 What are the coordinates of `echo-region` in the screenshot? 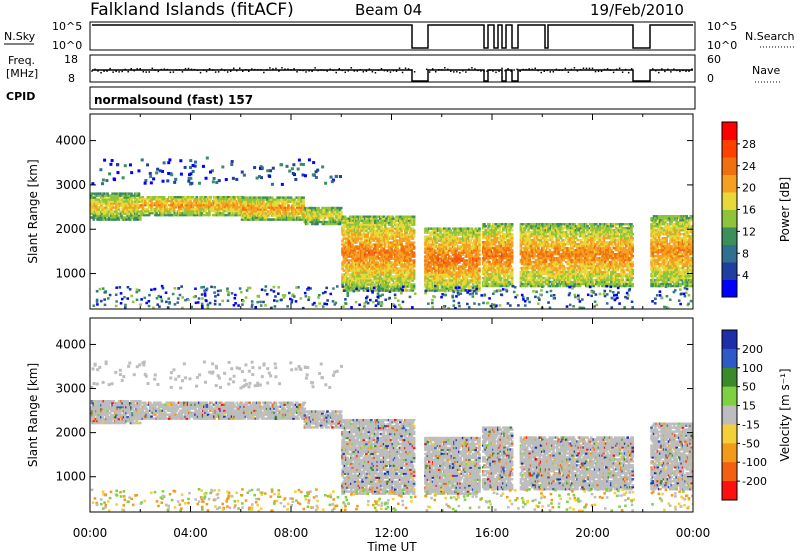 It's located at (452, 259).